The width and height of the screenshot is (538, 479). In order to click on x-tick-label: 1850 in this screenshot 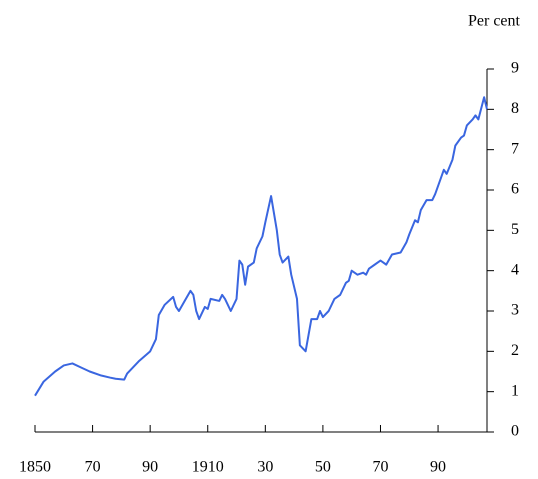, I will do `click(35, 467)`.